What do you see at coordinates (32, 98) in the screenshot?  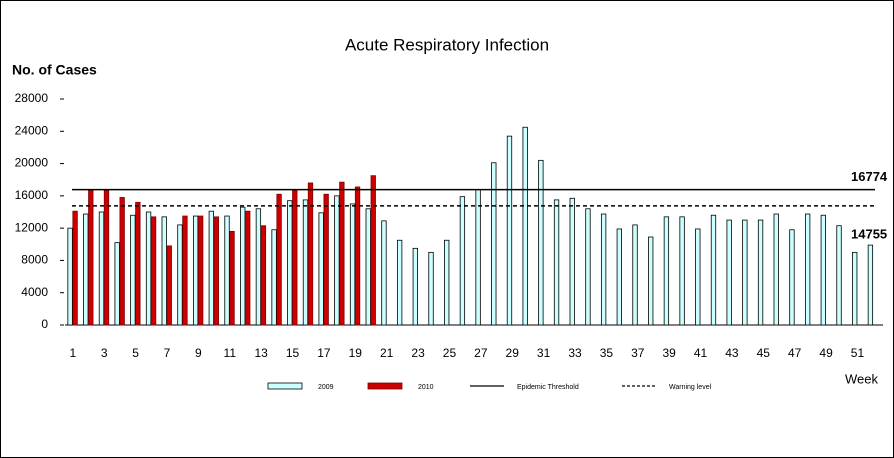 I see `y-tick-label: 28000` at bounding box center [32, 98].